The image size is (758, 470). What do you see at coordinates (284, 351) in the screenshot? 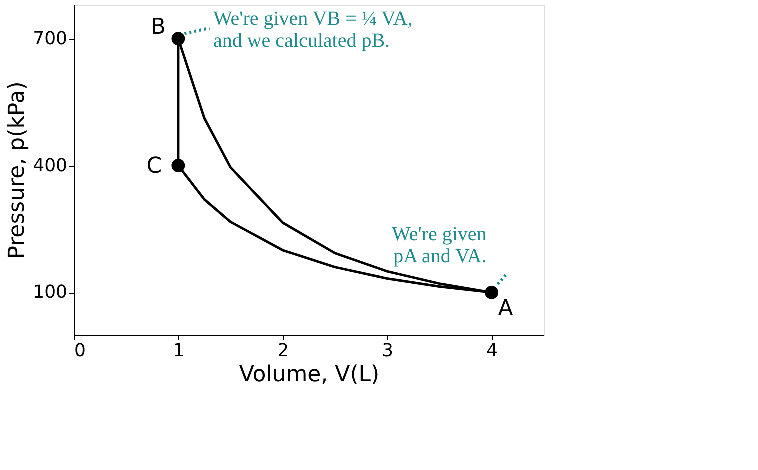
I see `x-tick-label: 2` at bounding box center [284, 351].